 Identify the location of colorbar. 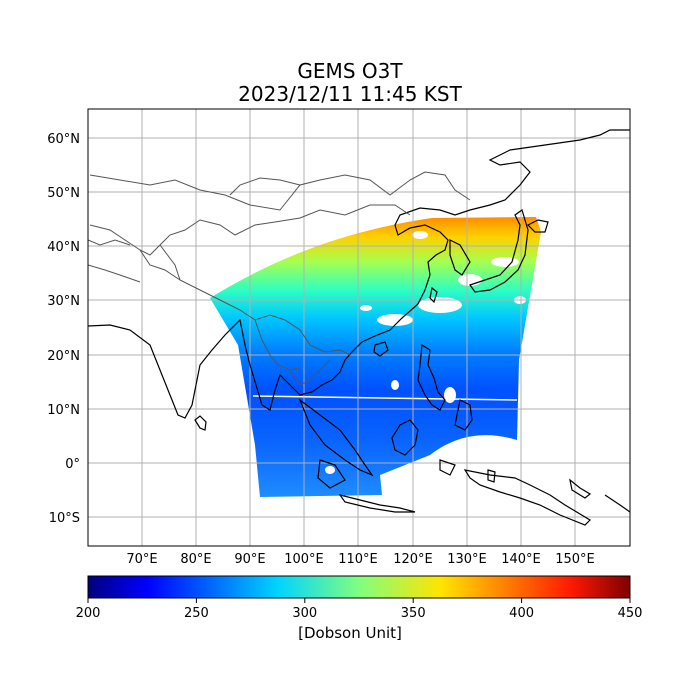
(359, 587).